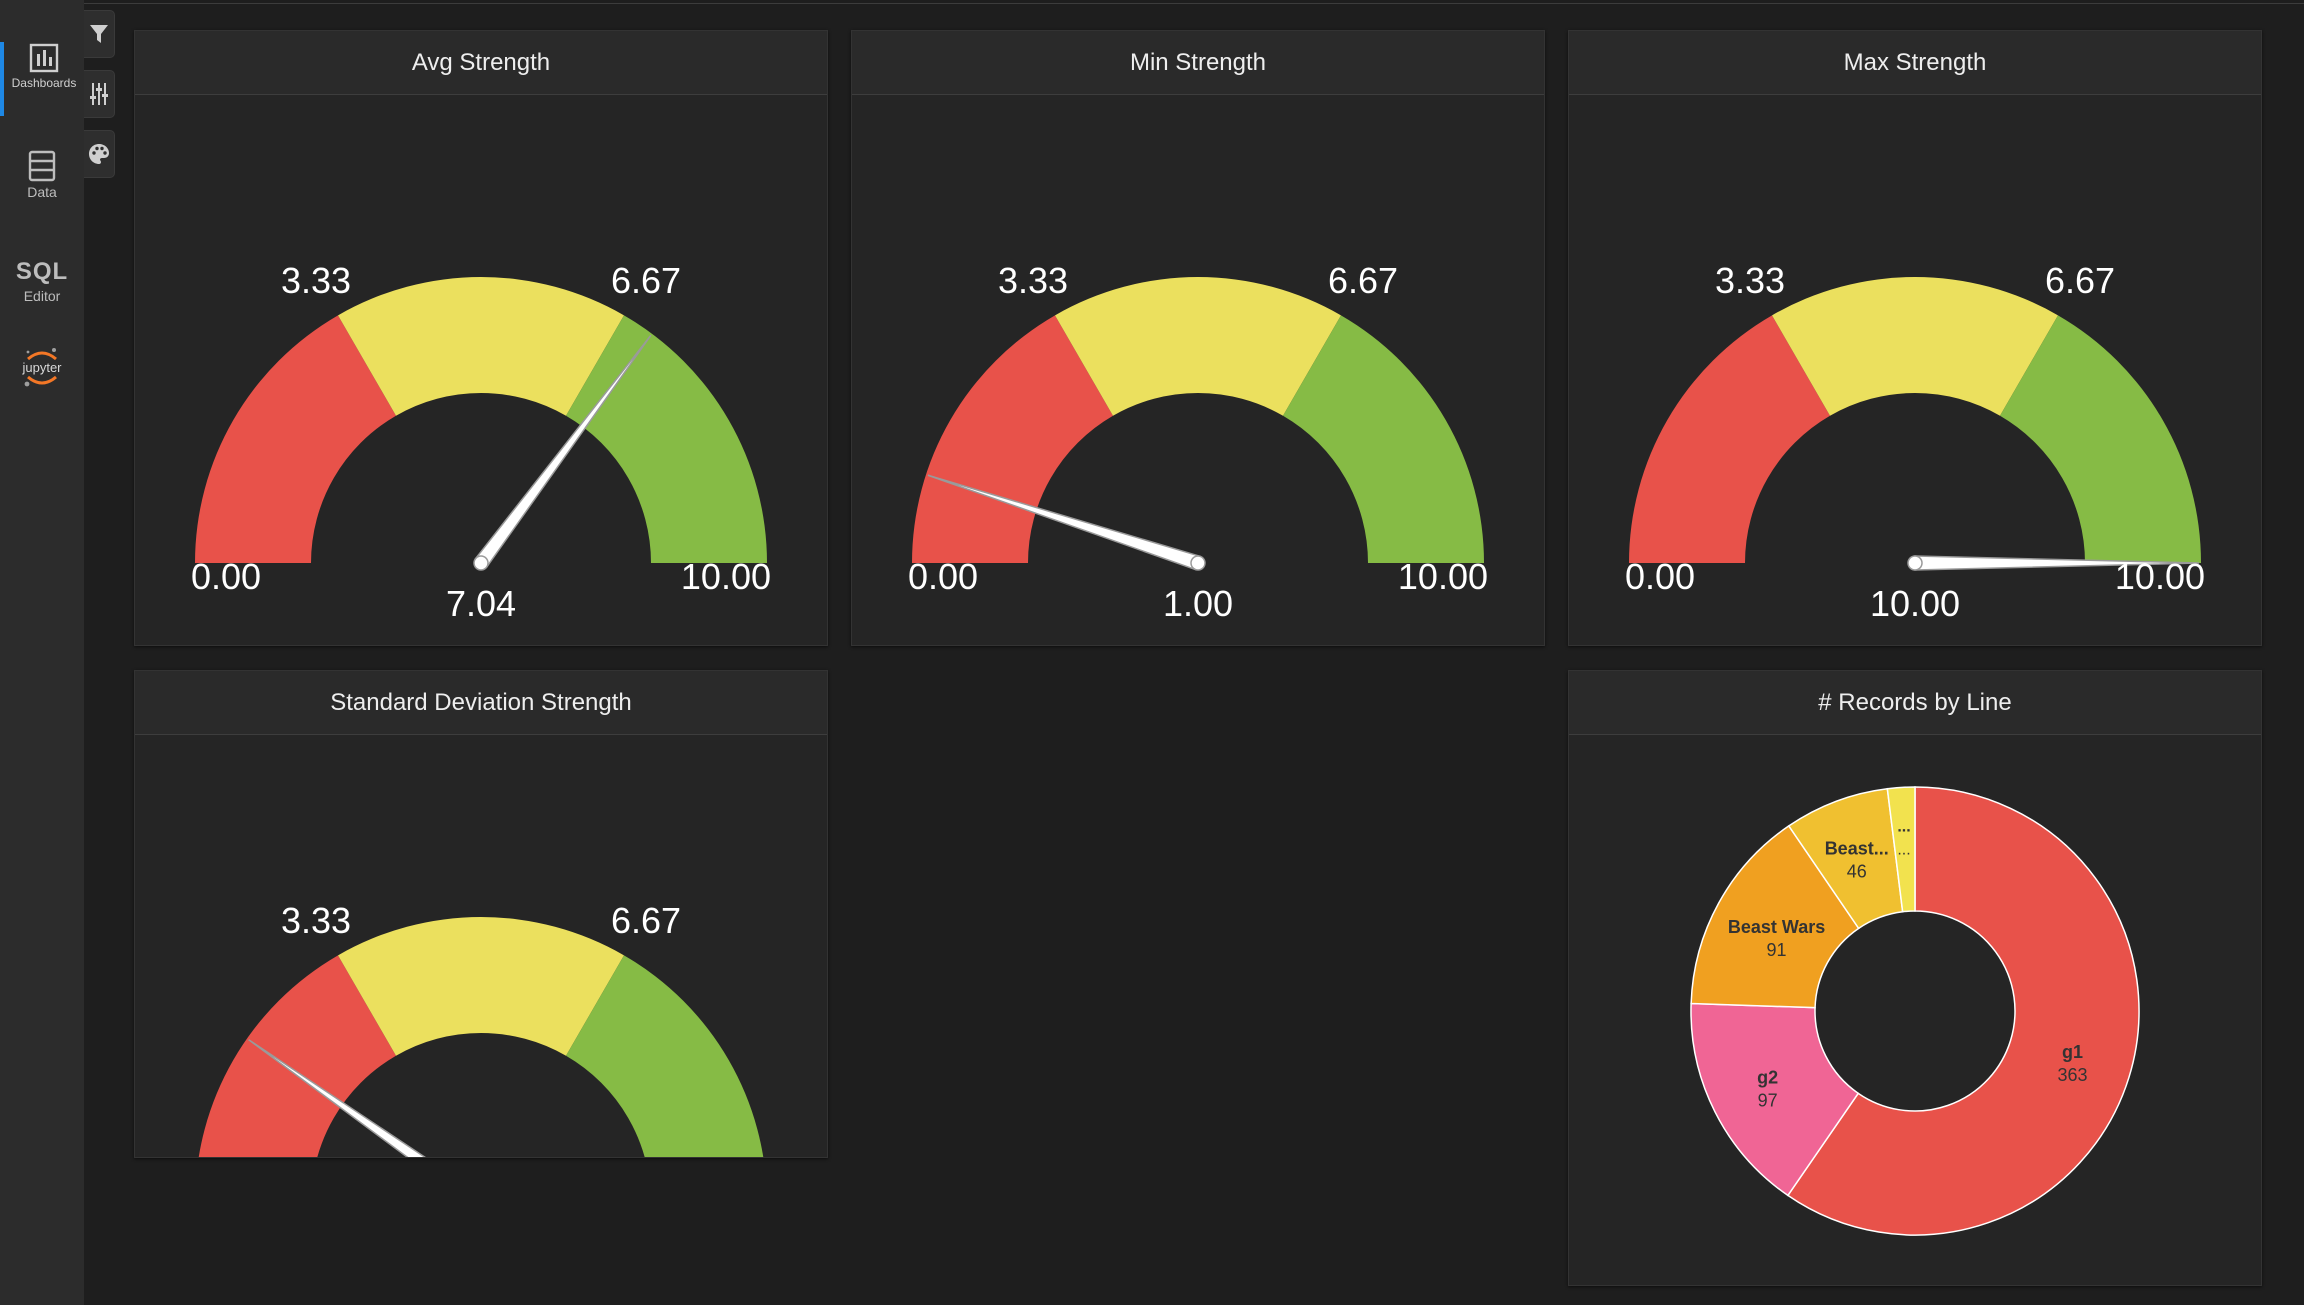 This screenshot has height=1305, width=2304. I want to click on gauge-chart: 3.33 6.67 0.00 10.00 7.04, so click(481, 442).